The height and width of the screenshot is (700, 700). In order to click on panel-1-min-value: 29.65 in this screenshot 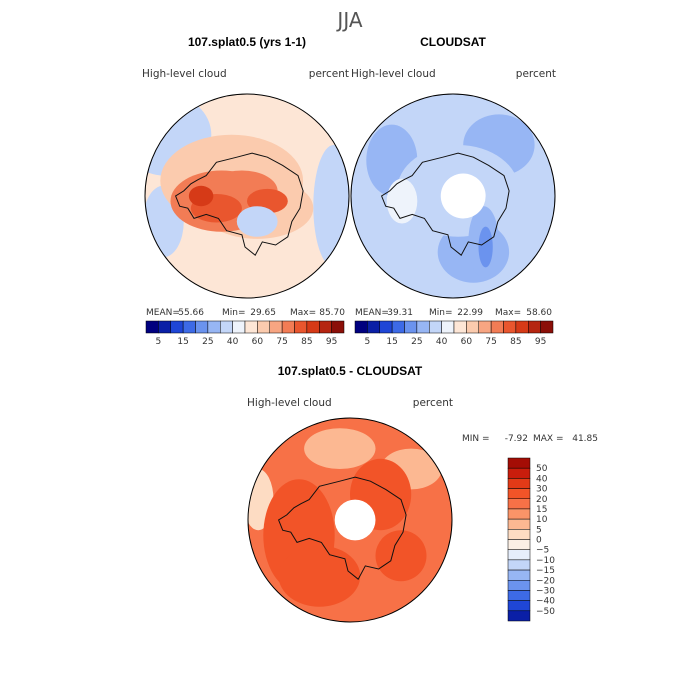, I will do `click(263, 313)`.